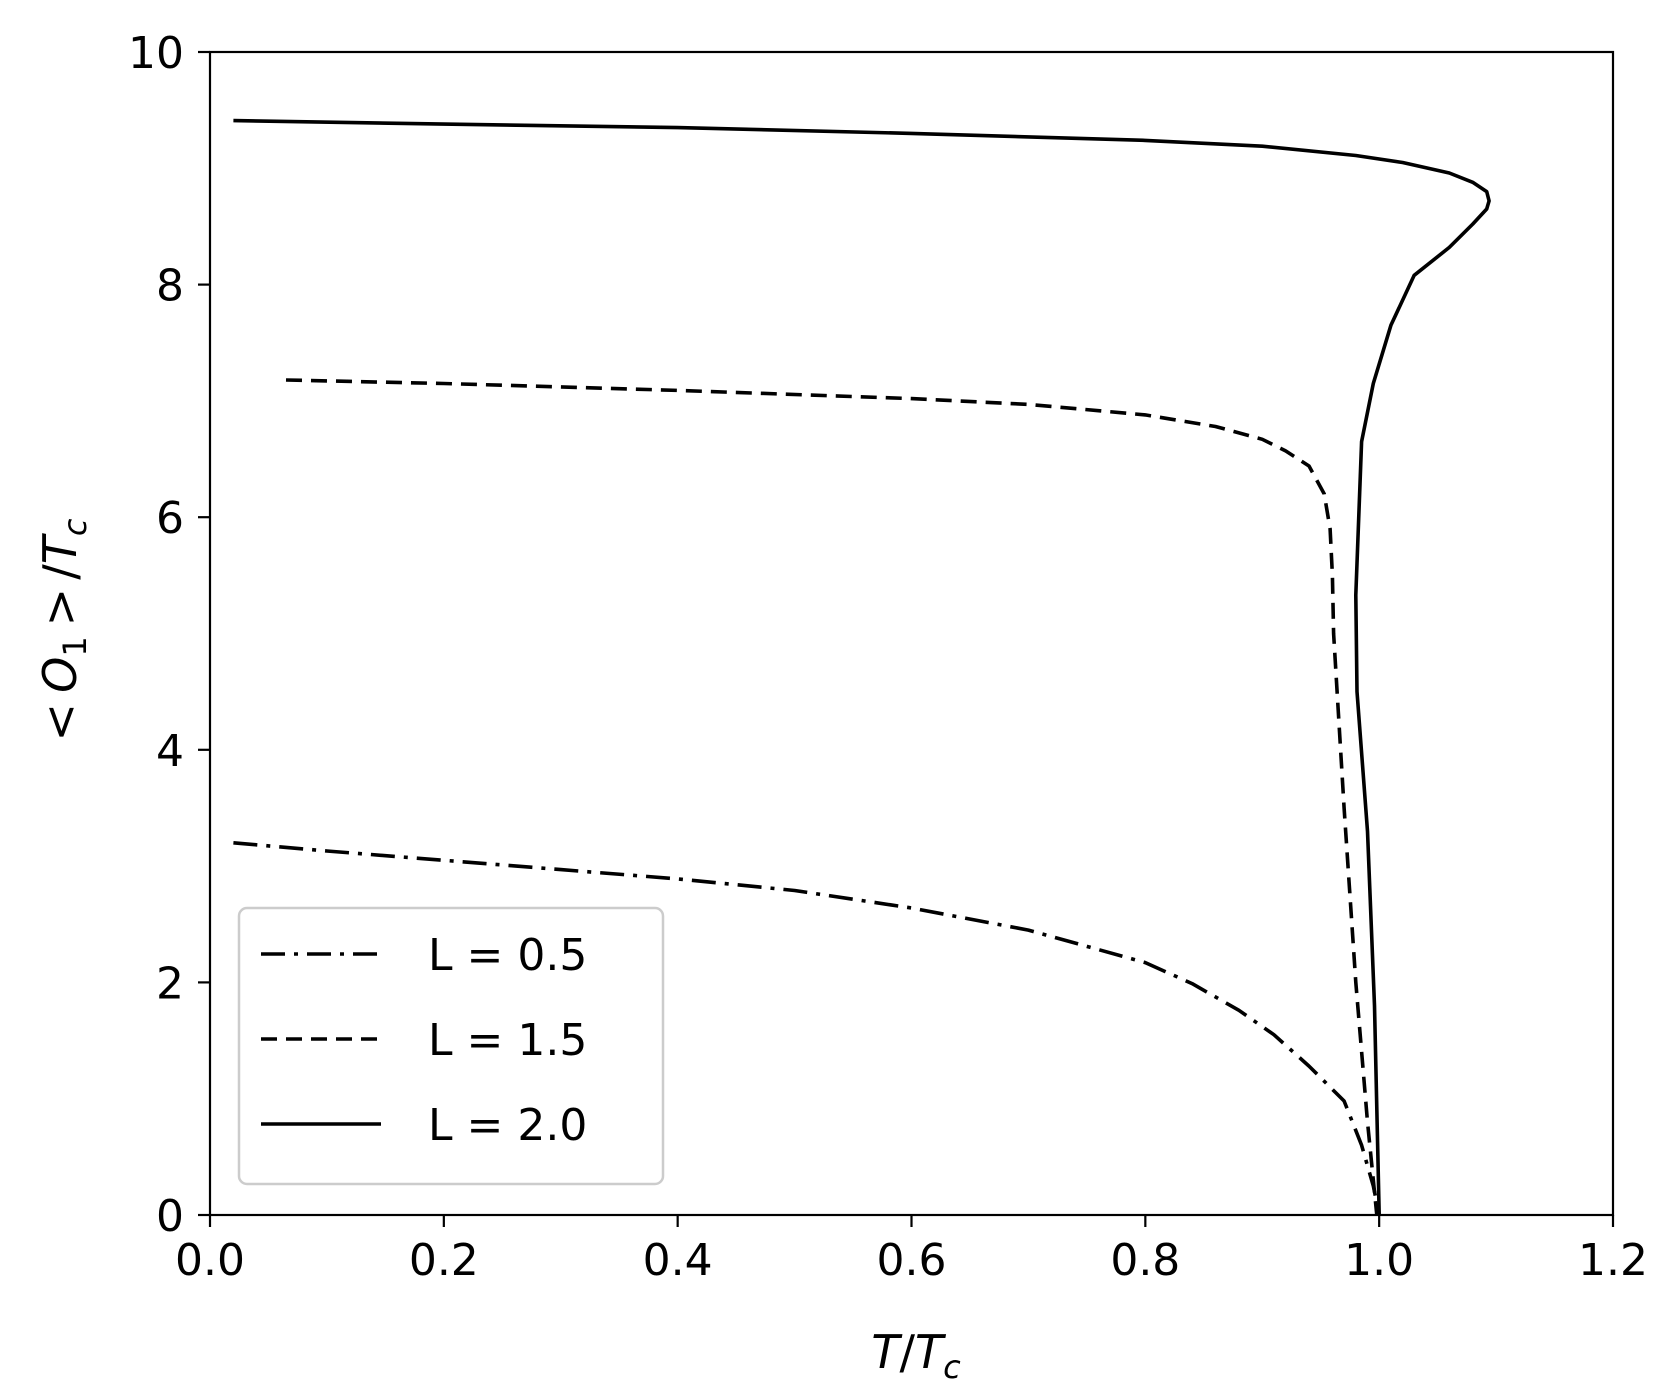 The image size is (1679, 1398). I want to click on x-tick-label: 0.2, so click(444, 1260).